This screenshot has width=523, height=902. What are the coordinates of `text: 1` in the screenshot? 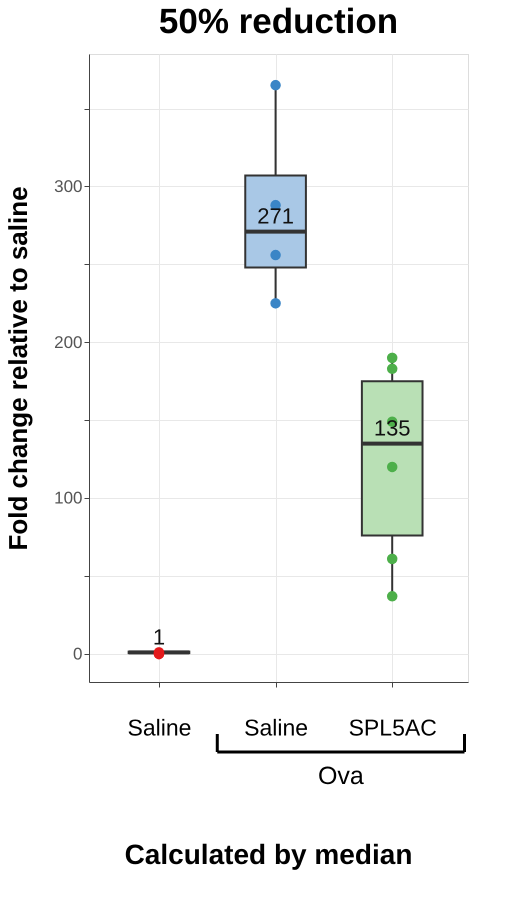 It's located at (159, 637).